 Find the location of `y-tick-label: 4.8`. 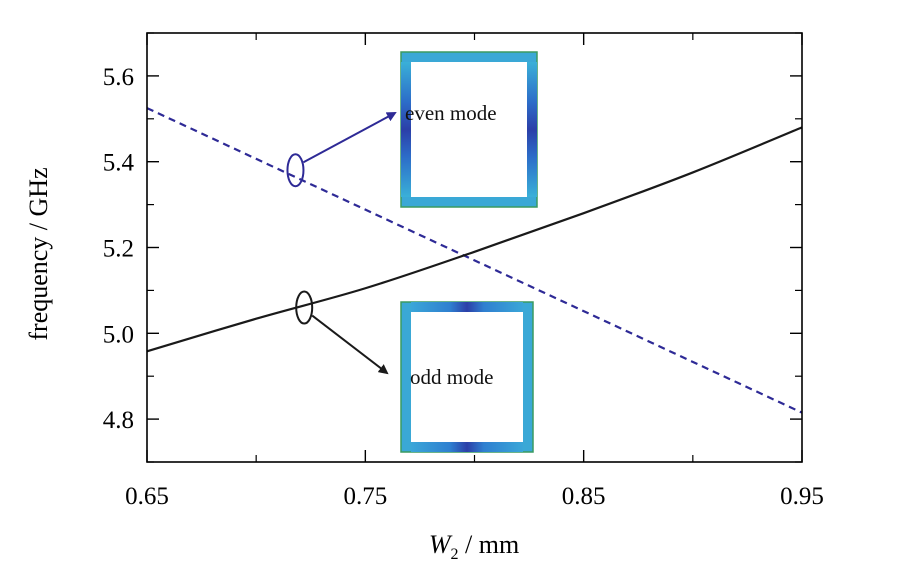

y-tick-label: 4.8 is located at coordinates (118, 420).